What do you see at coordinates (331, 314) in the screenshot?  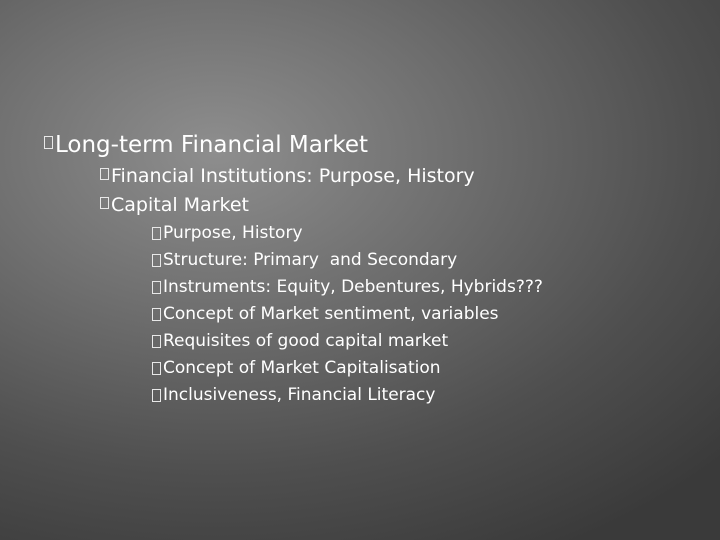 I see `bullet-text: Concept of Market sentiment, variables` at bounding box center [331, 314].